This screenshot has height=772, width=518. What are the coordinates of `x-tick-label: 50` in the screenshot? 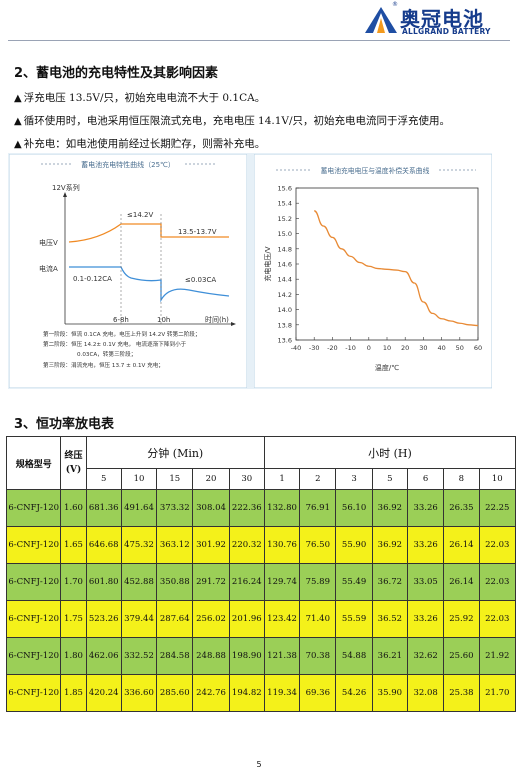 It's located at (460, 348).